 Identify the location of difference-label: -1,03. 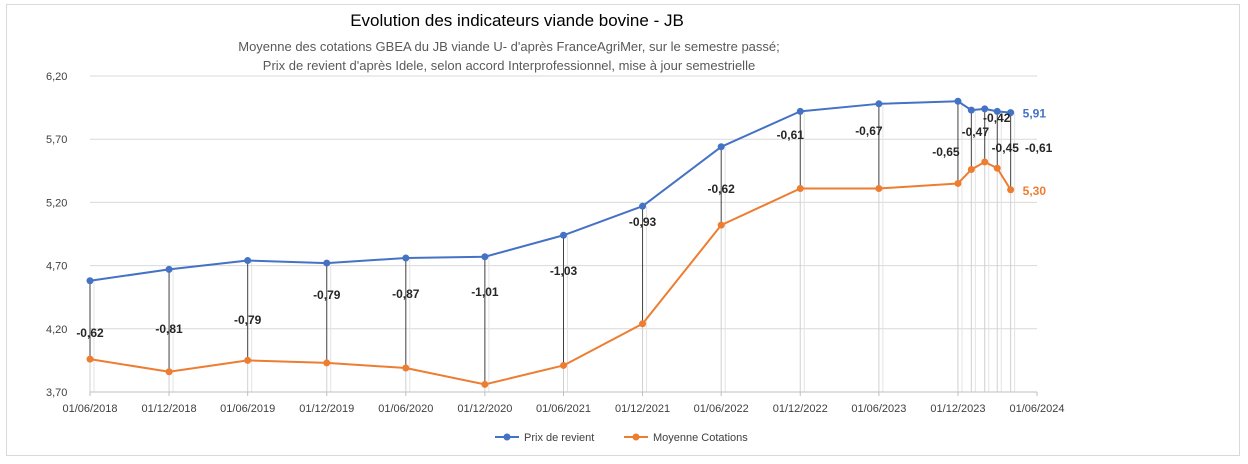
(564, 271).